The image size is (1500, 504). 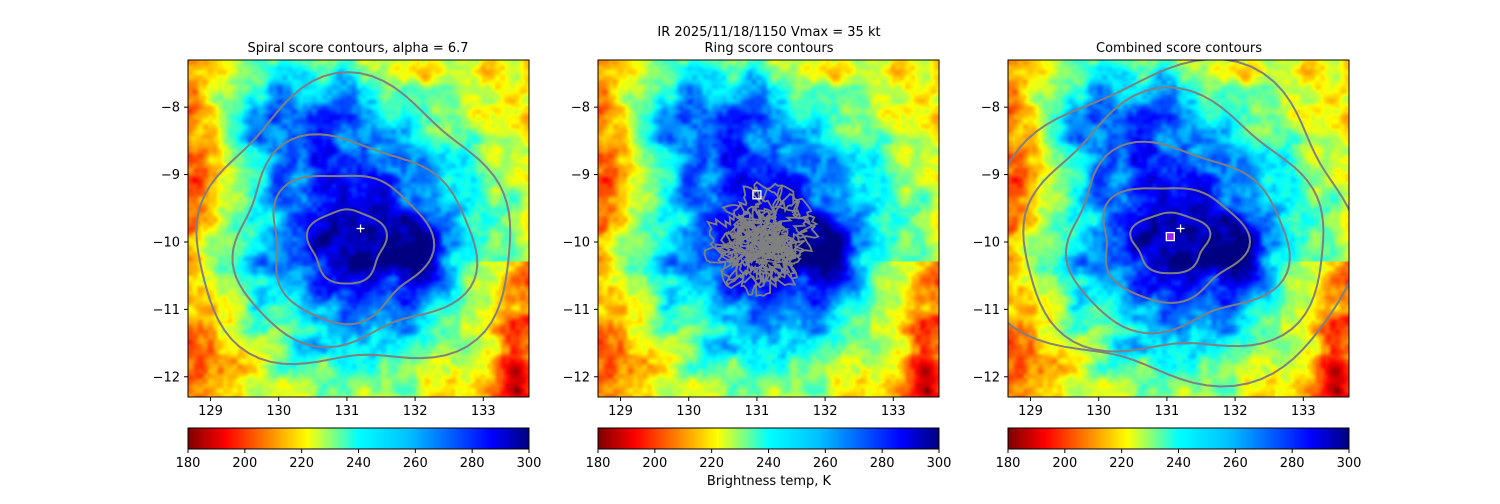 I want to click on panel-title-spiral: Spiral score contours, alpha = 6.7, so click(x=357, y=48).